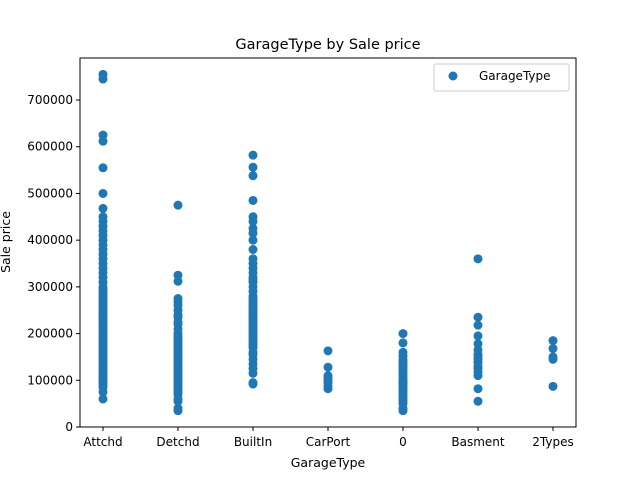  Describe the element at coordinates (102, 442) in the screenshot. I see `x-tick-label: Attchd` at that location.